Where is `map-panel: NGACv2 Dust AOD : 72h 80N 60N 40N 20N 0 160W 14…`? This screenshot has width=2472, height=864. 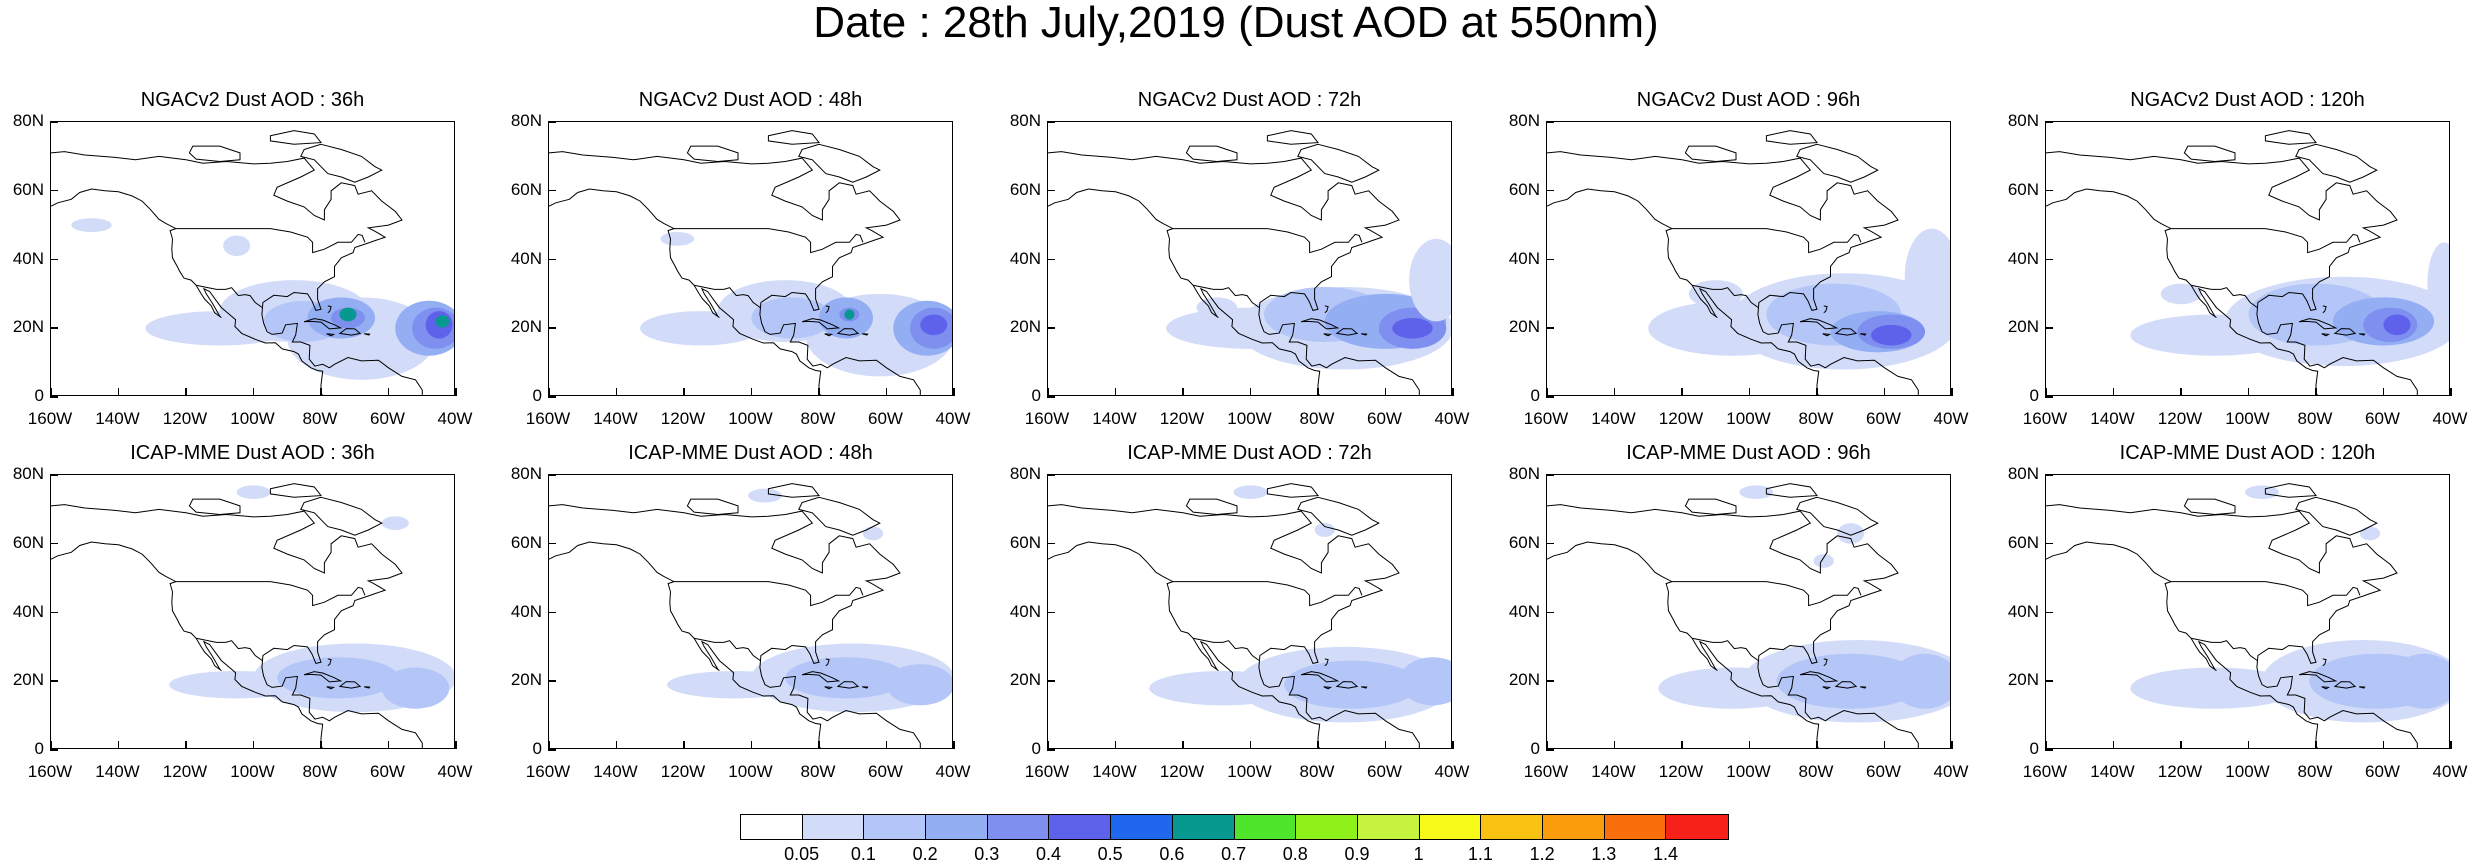
map-panel: NGACv2 Dust AOD : 72h 80N 60N 40N 20N 0 160W 14… is located at coordinates (1249, 261).